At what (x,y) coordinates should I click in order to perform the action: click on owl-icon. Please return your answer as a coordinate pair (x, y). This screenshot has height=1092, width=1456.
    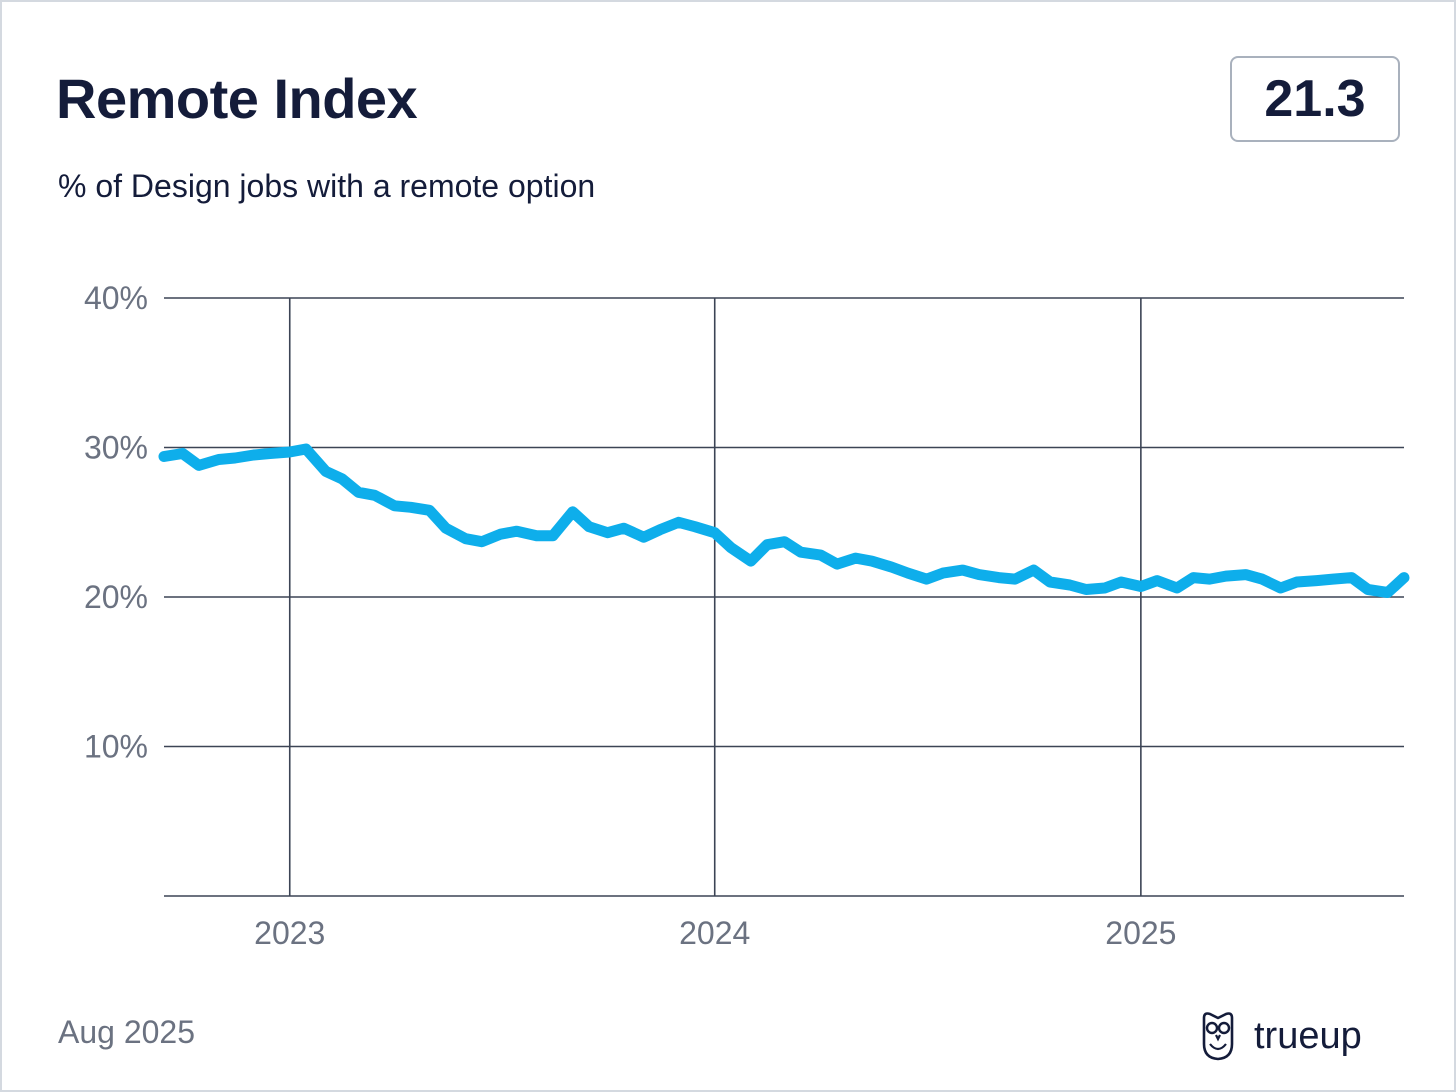
    Looking at the image, I should click on (1218, 1036).